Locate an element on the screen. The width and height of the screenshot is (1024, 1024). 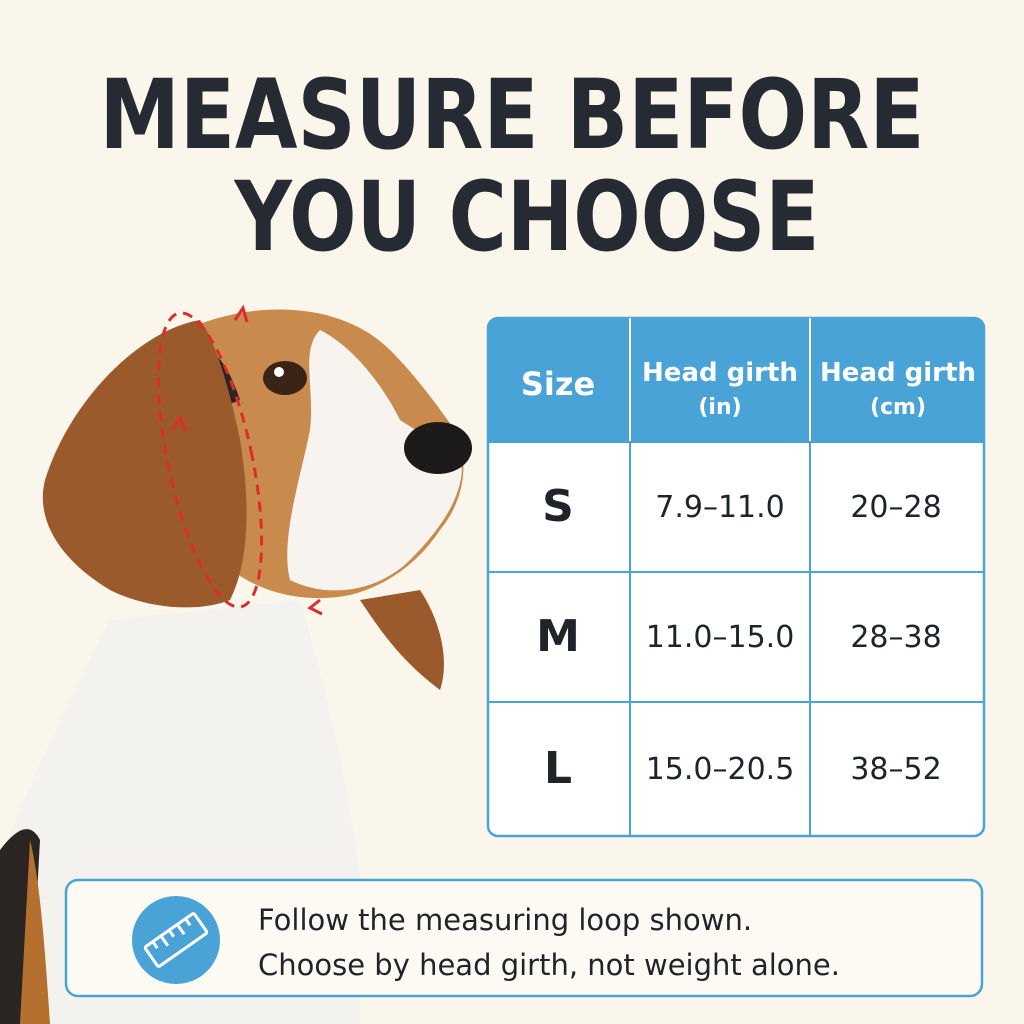
header-cell: Size is located at coordinates (558, 384).